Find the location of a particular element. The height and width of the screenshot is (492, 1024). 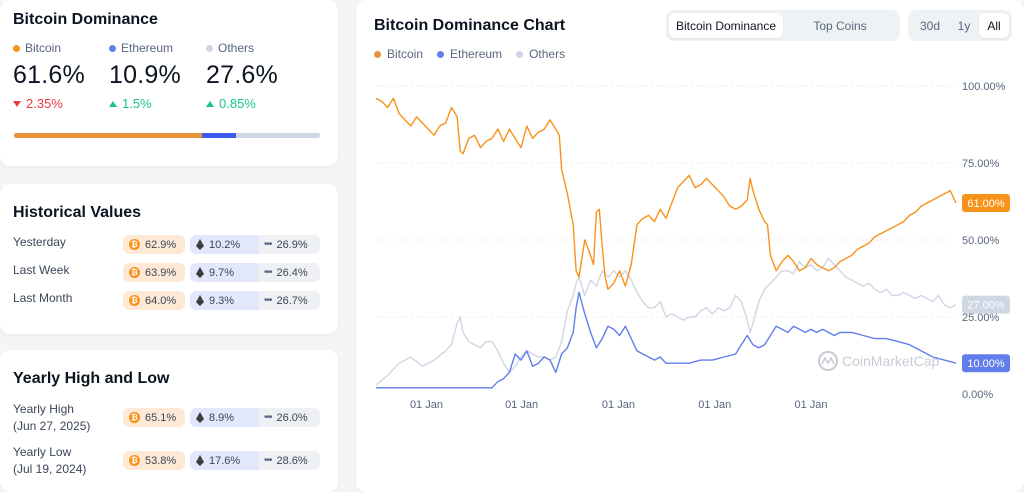

dominance-others: Others 27.6% 0.85% is located at coordinates (254, 76).